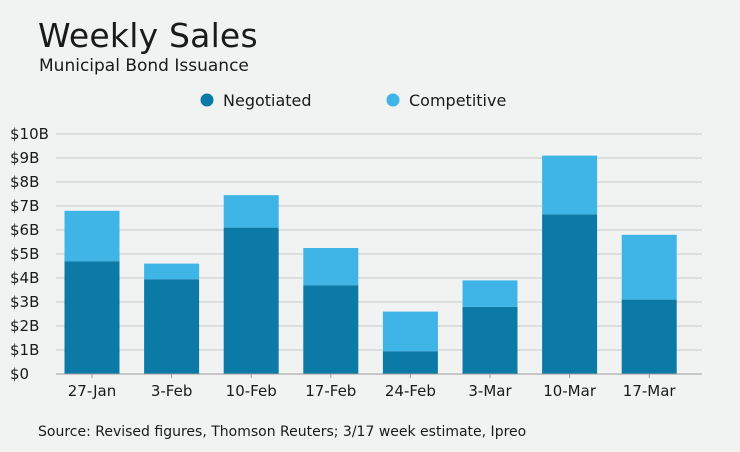  What do you see at coordinates (24, 302) in the screenshot?
I see `y-tick-label: $3B` at bounding box center [24, 302].